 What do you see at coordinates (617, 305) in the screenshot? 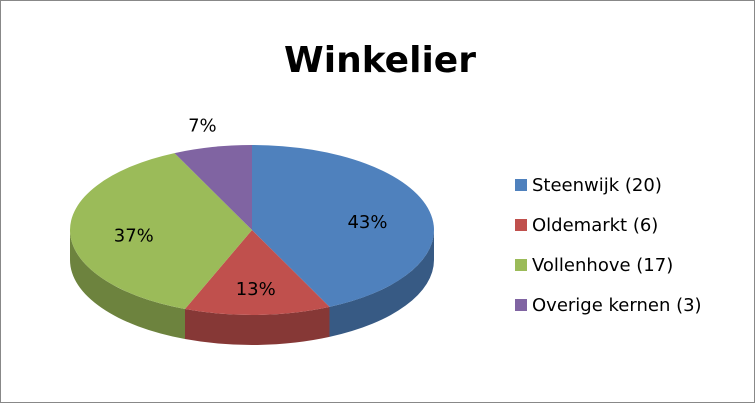
I see `legend-label: Overige kernen (3)` at bounding box center [617, 305].